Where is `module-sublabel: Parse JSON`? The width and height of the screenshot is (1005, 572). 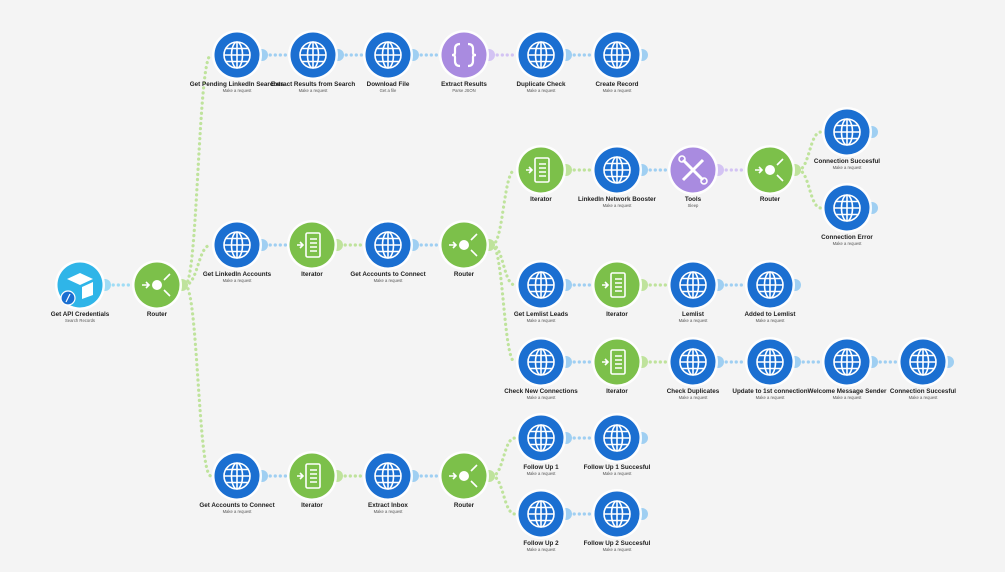 module-sublabel: Parse JSON is located at coordinates (463, 90).